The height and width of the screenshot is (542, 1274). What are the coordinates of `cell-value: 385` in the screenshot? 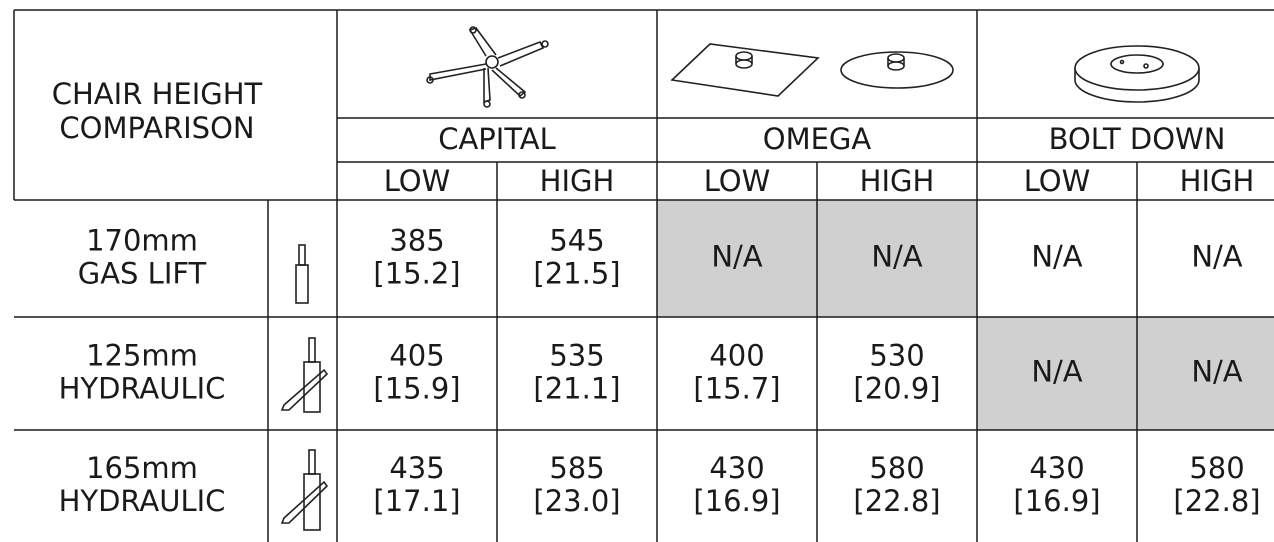 It's located at (416, 241).